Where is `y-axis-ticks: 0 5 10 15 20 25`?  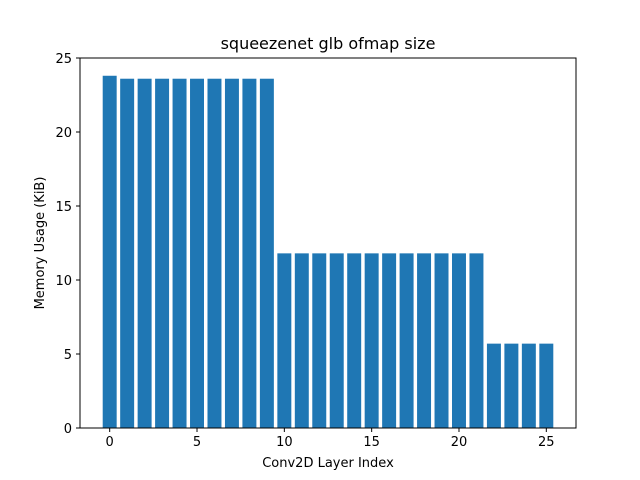
y-axis-ticks: 0 5 10 15 20 25 is located at coordinates (67, 244).